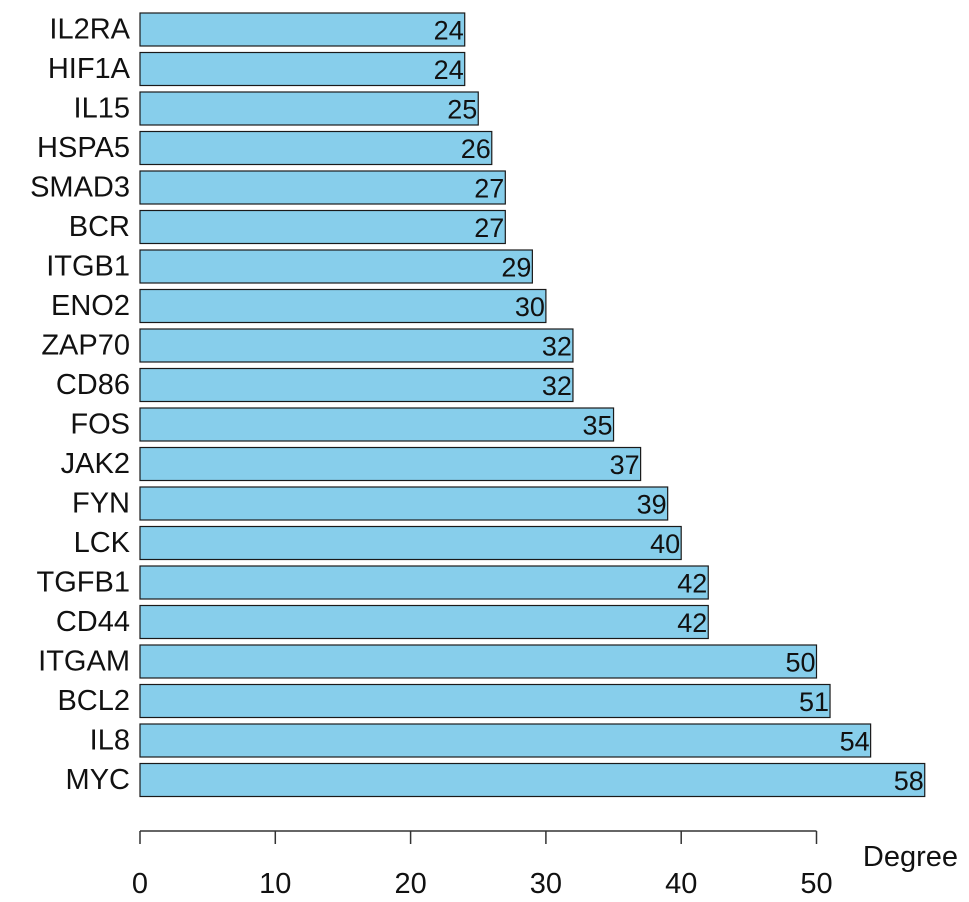 This screenshot has width=969, height=902. I want to click on bar-il2ra, so click(302, 29).